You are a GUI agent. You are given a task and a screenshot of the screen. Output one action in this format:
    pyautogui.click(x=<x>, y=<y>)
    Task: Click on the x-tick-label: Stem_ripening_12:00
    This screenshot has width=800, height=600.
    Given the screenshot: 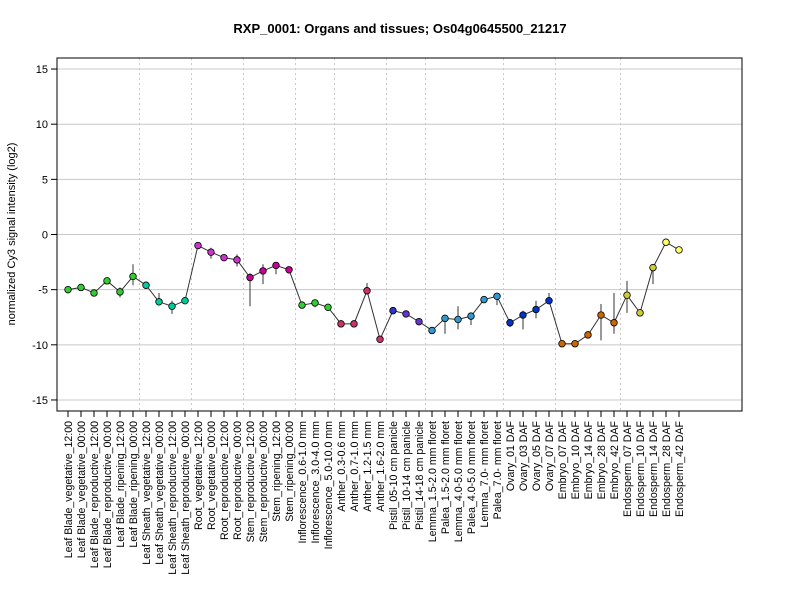 What is the action you would take?
    pyautogui.click(x=277, y=471)
    